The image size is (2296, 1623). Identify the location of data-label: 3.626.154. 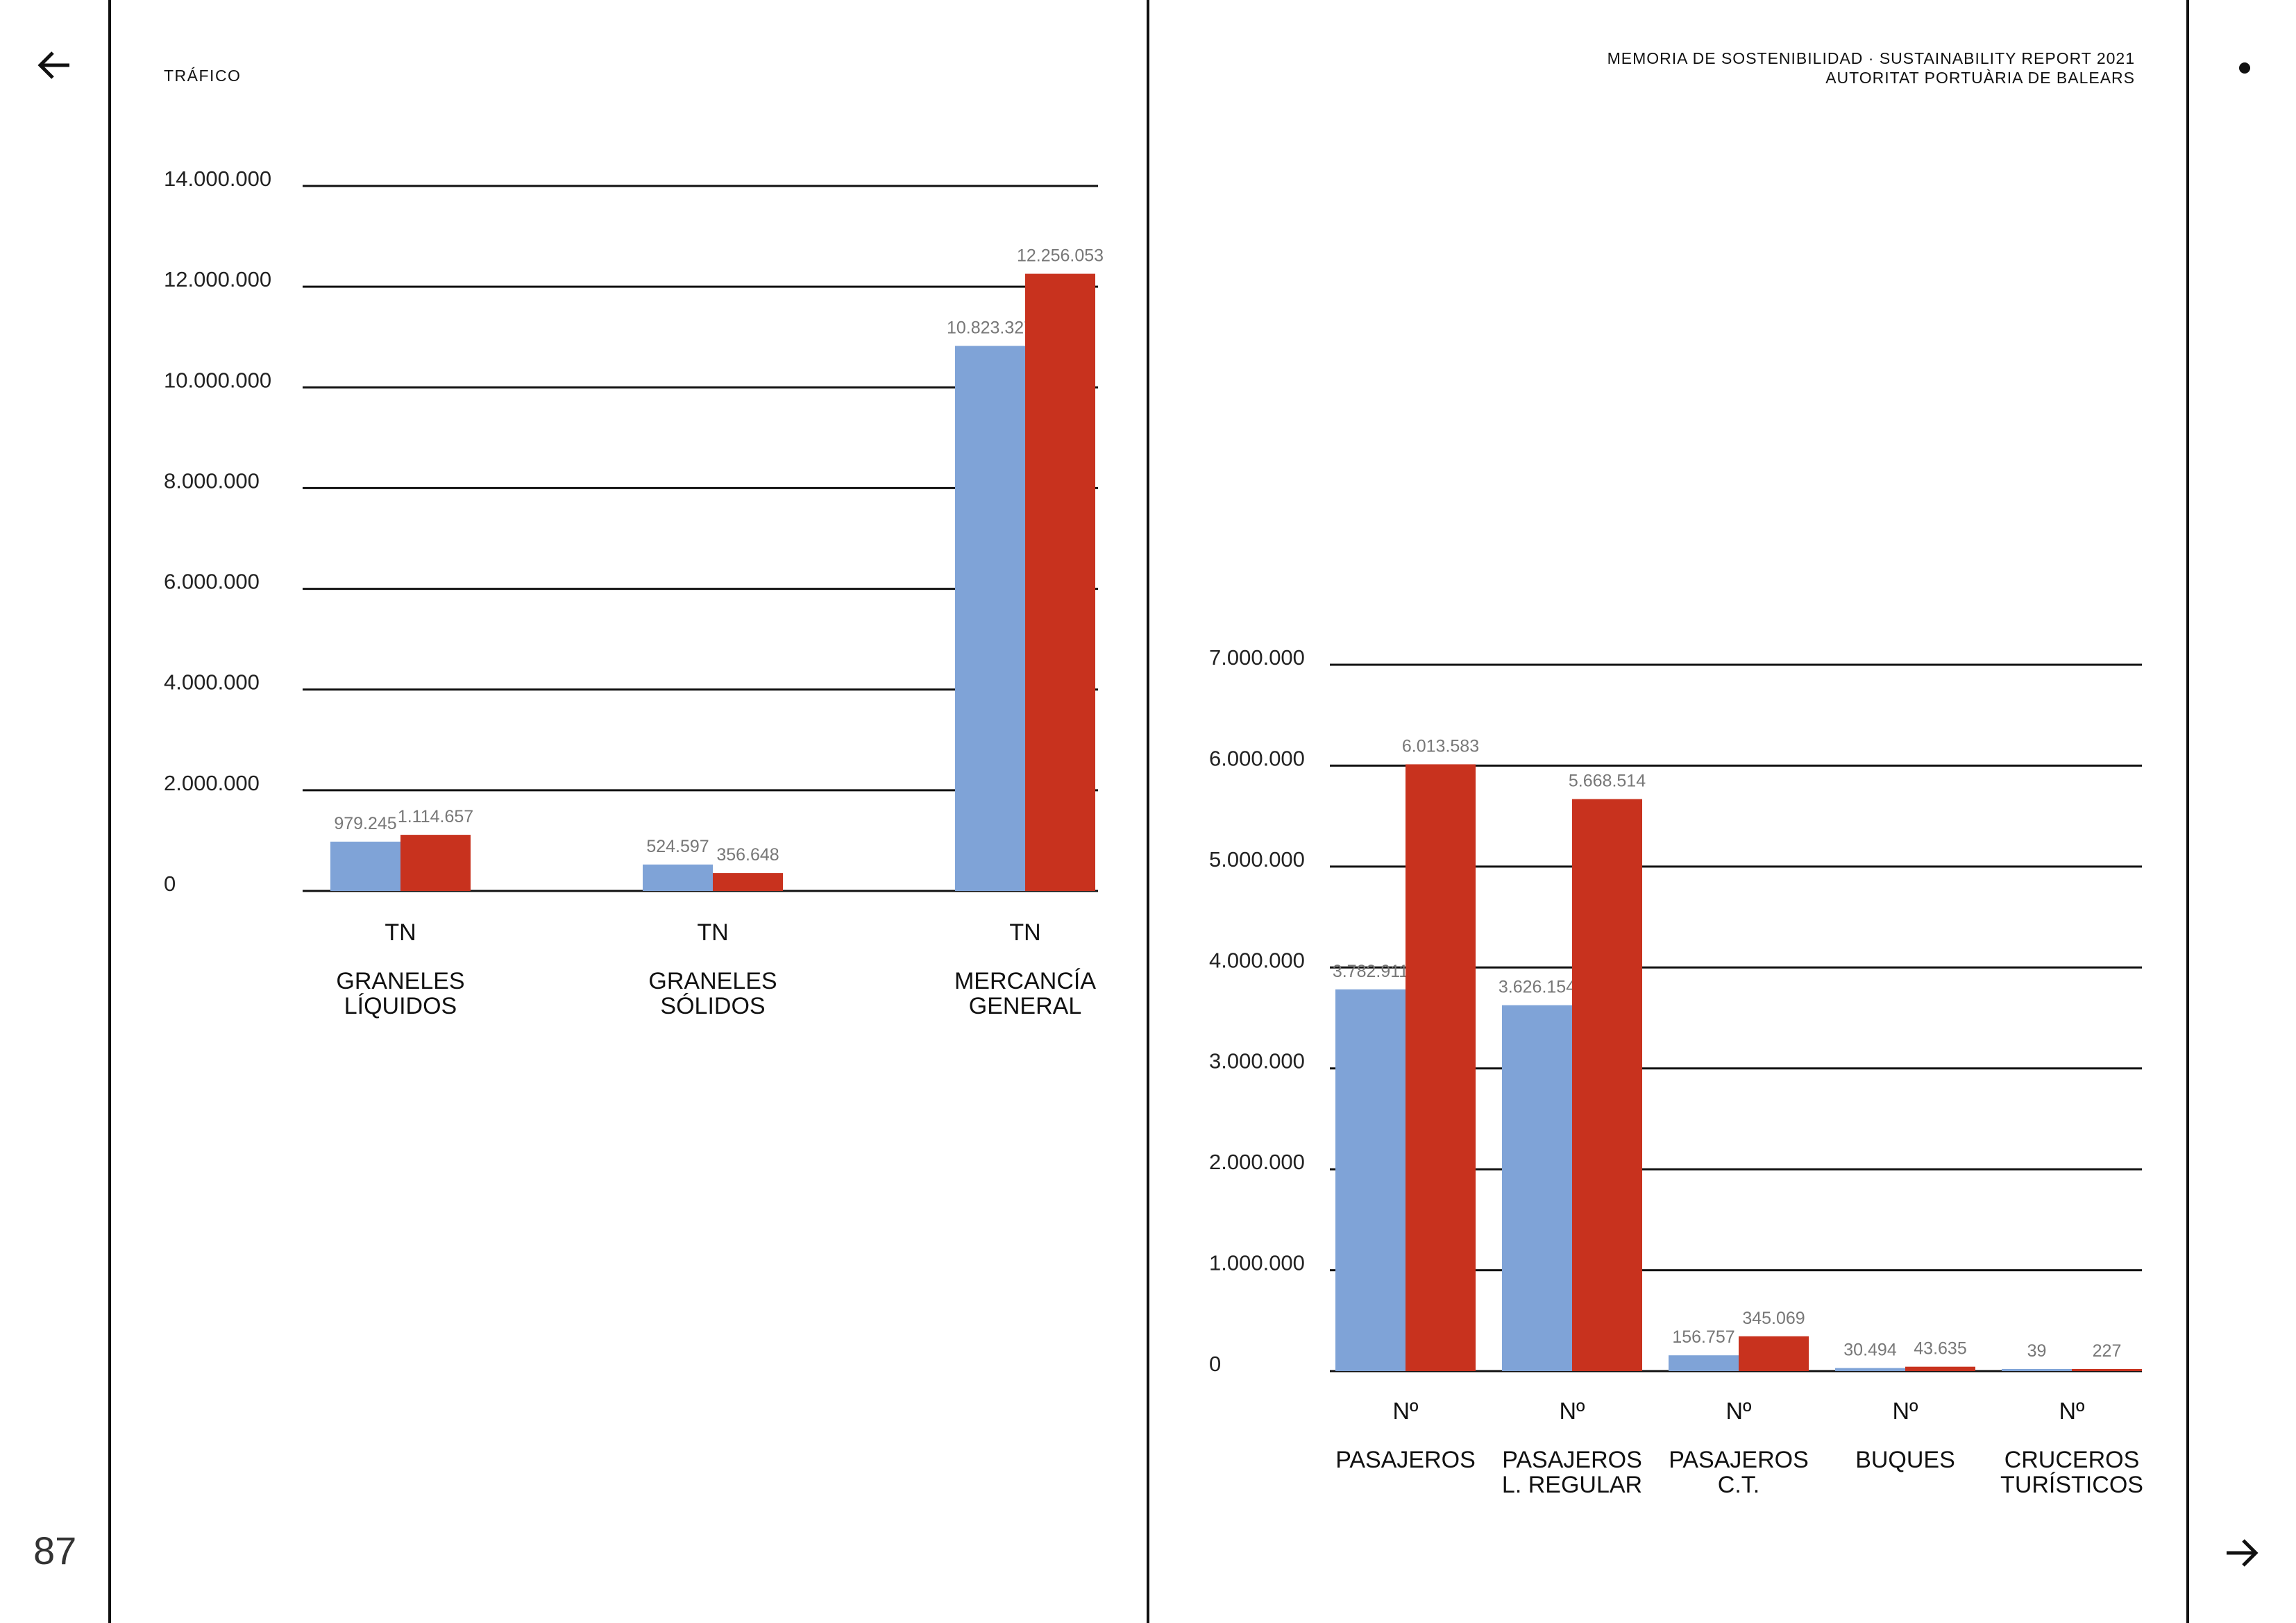
(1538, 987).